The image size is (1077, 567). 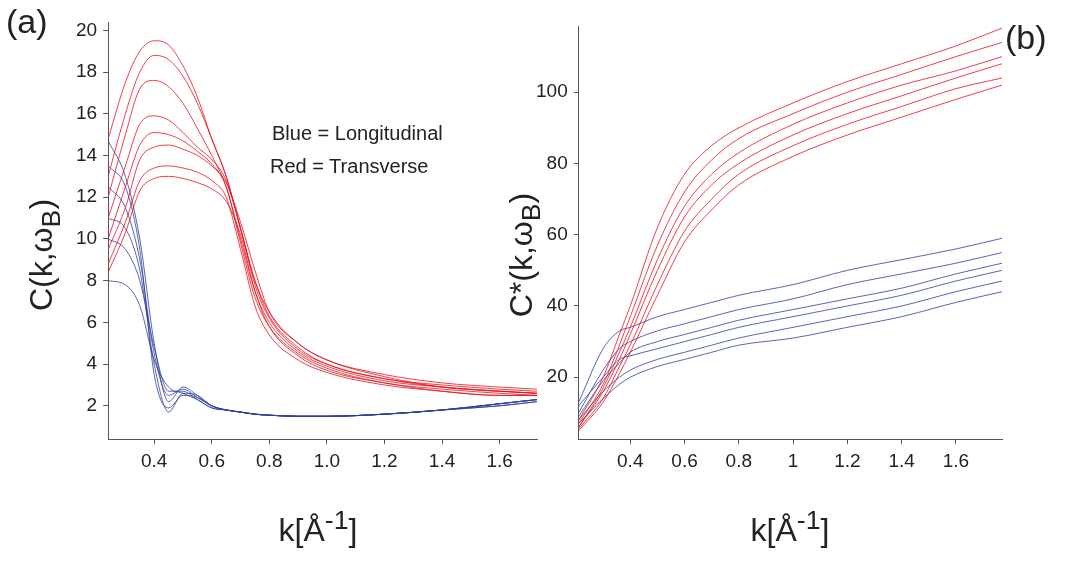 What do you see at coordinates (92, 321) in the screenshot?
I see `y-tick-label: 6` at bounding box center [92, 321].